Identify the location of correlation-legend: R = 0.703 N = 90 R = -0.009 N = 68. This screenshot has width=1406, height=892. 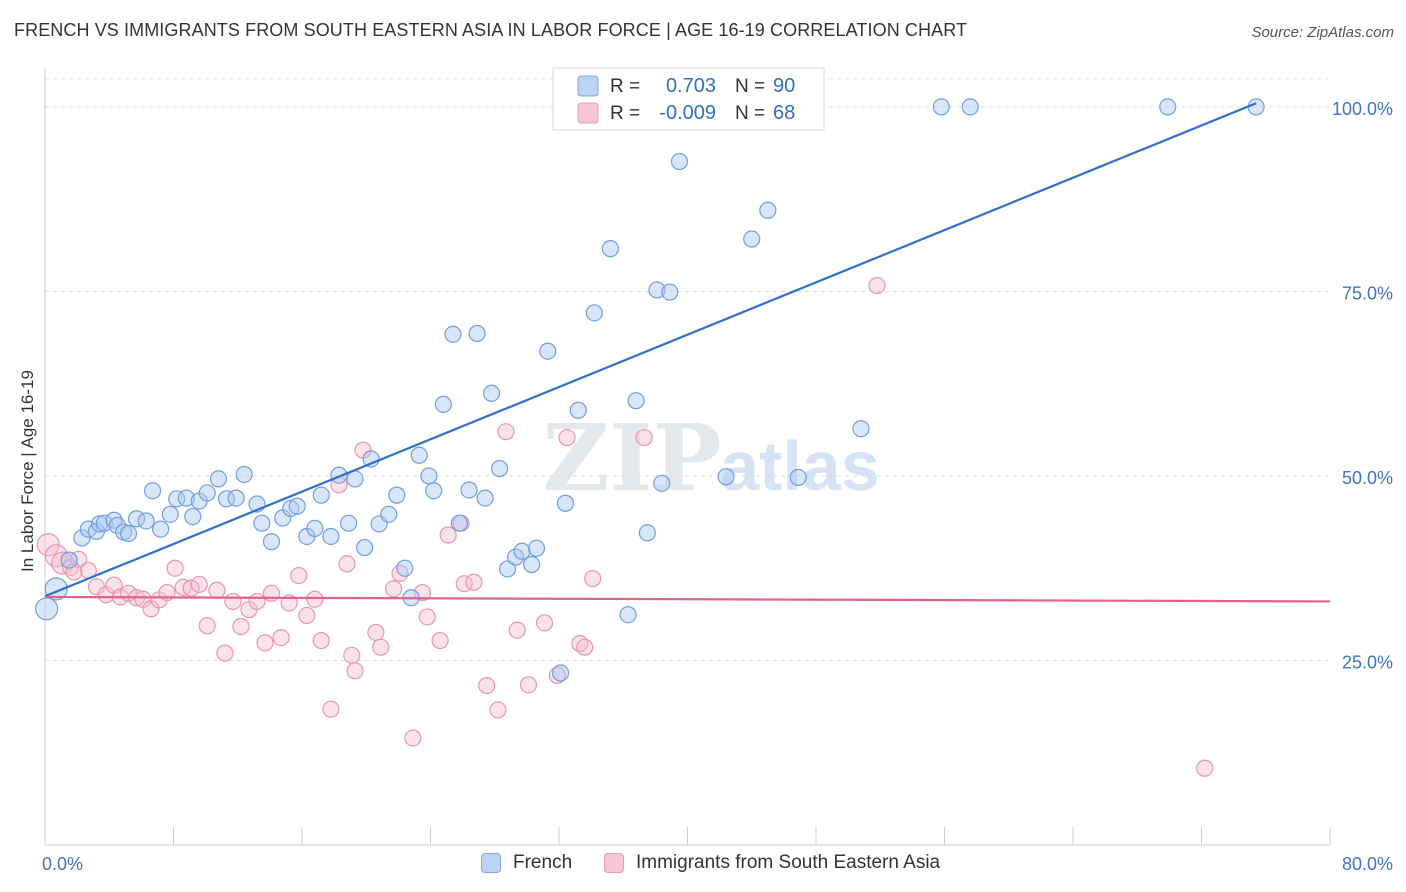
(688, 99).